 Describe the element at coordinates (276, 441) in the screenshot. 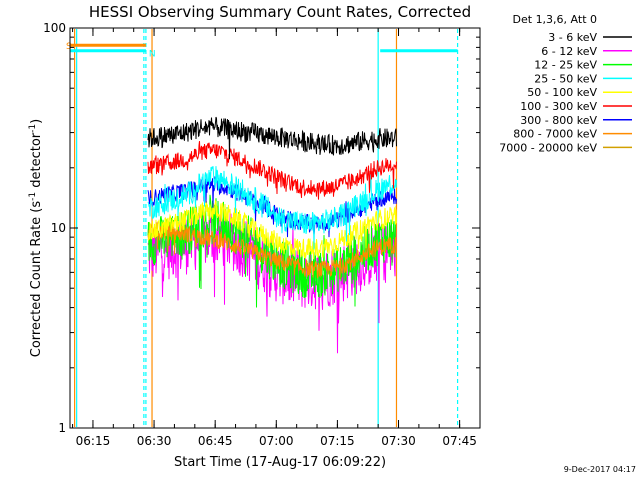

I see `x-tick-label: 07:00` at that location.